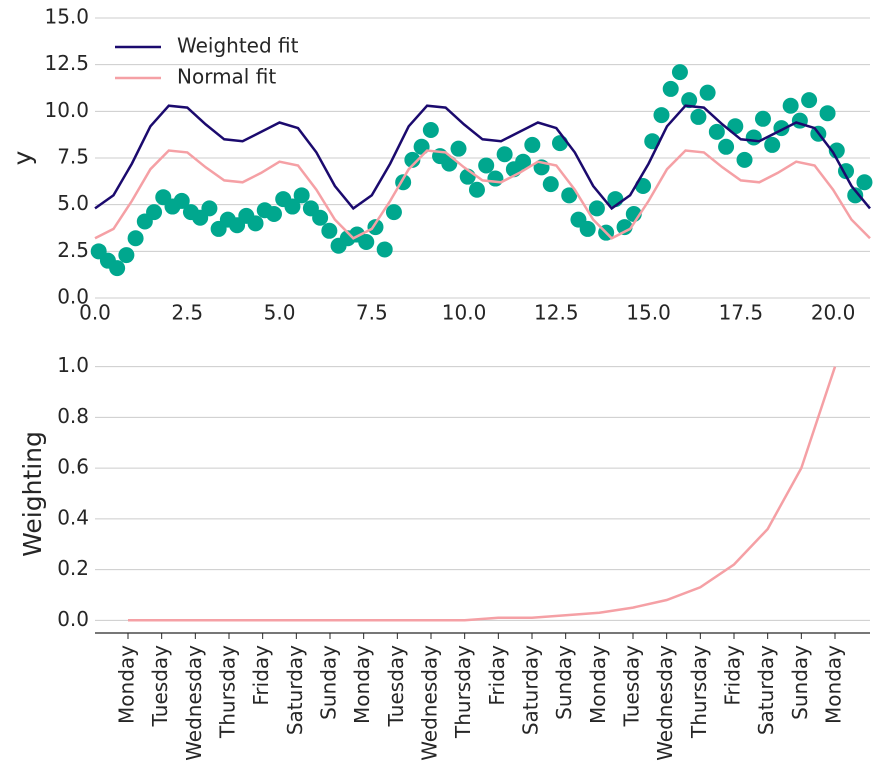  What do you see at coordinates (73, 568) in the screenshot?
I see `y-tick-label: 0.2` at bounding box center [73, 568].